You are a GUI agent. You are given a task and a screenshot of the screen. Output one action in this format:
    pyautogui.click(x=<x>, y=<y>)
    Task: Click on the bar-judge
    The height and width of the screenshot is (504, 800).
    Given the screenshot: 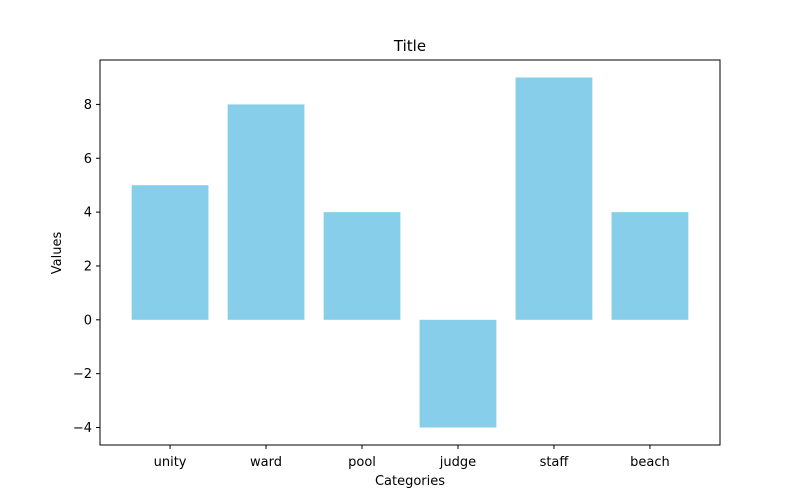 What is the action you would take?
    pyautogui.click(x=458, y=373)
    